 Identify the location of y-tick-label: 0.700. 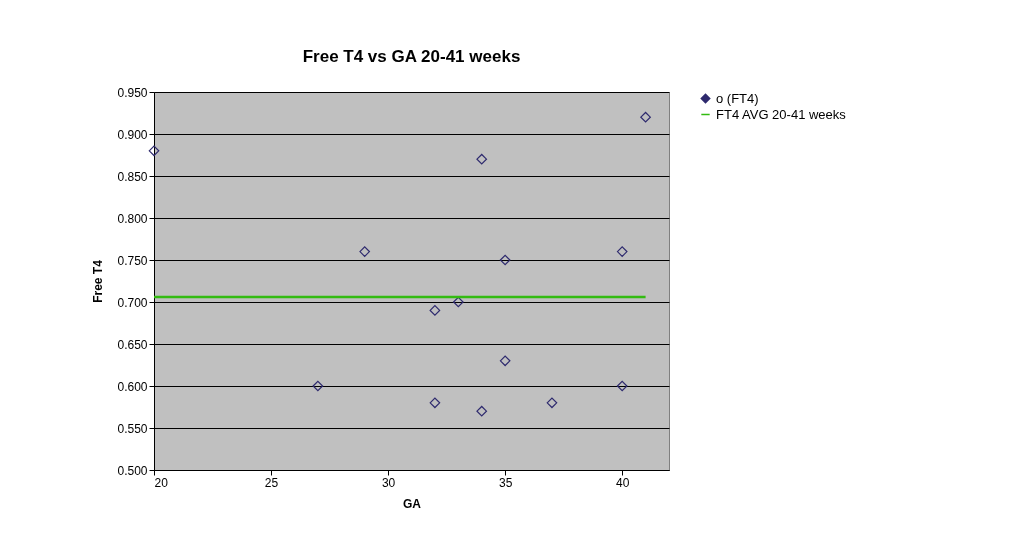
(132, 302).